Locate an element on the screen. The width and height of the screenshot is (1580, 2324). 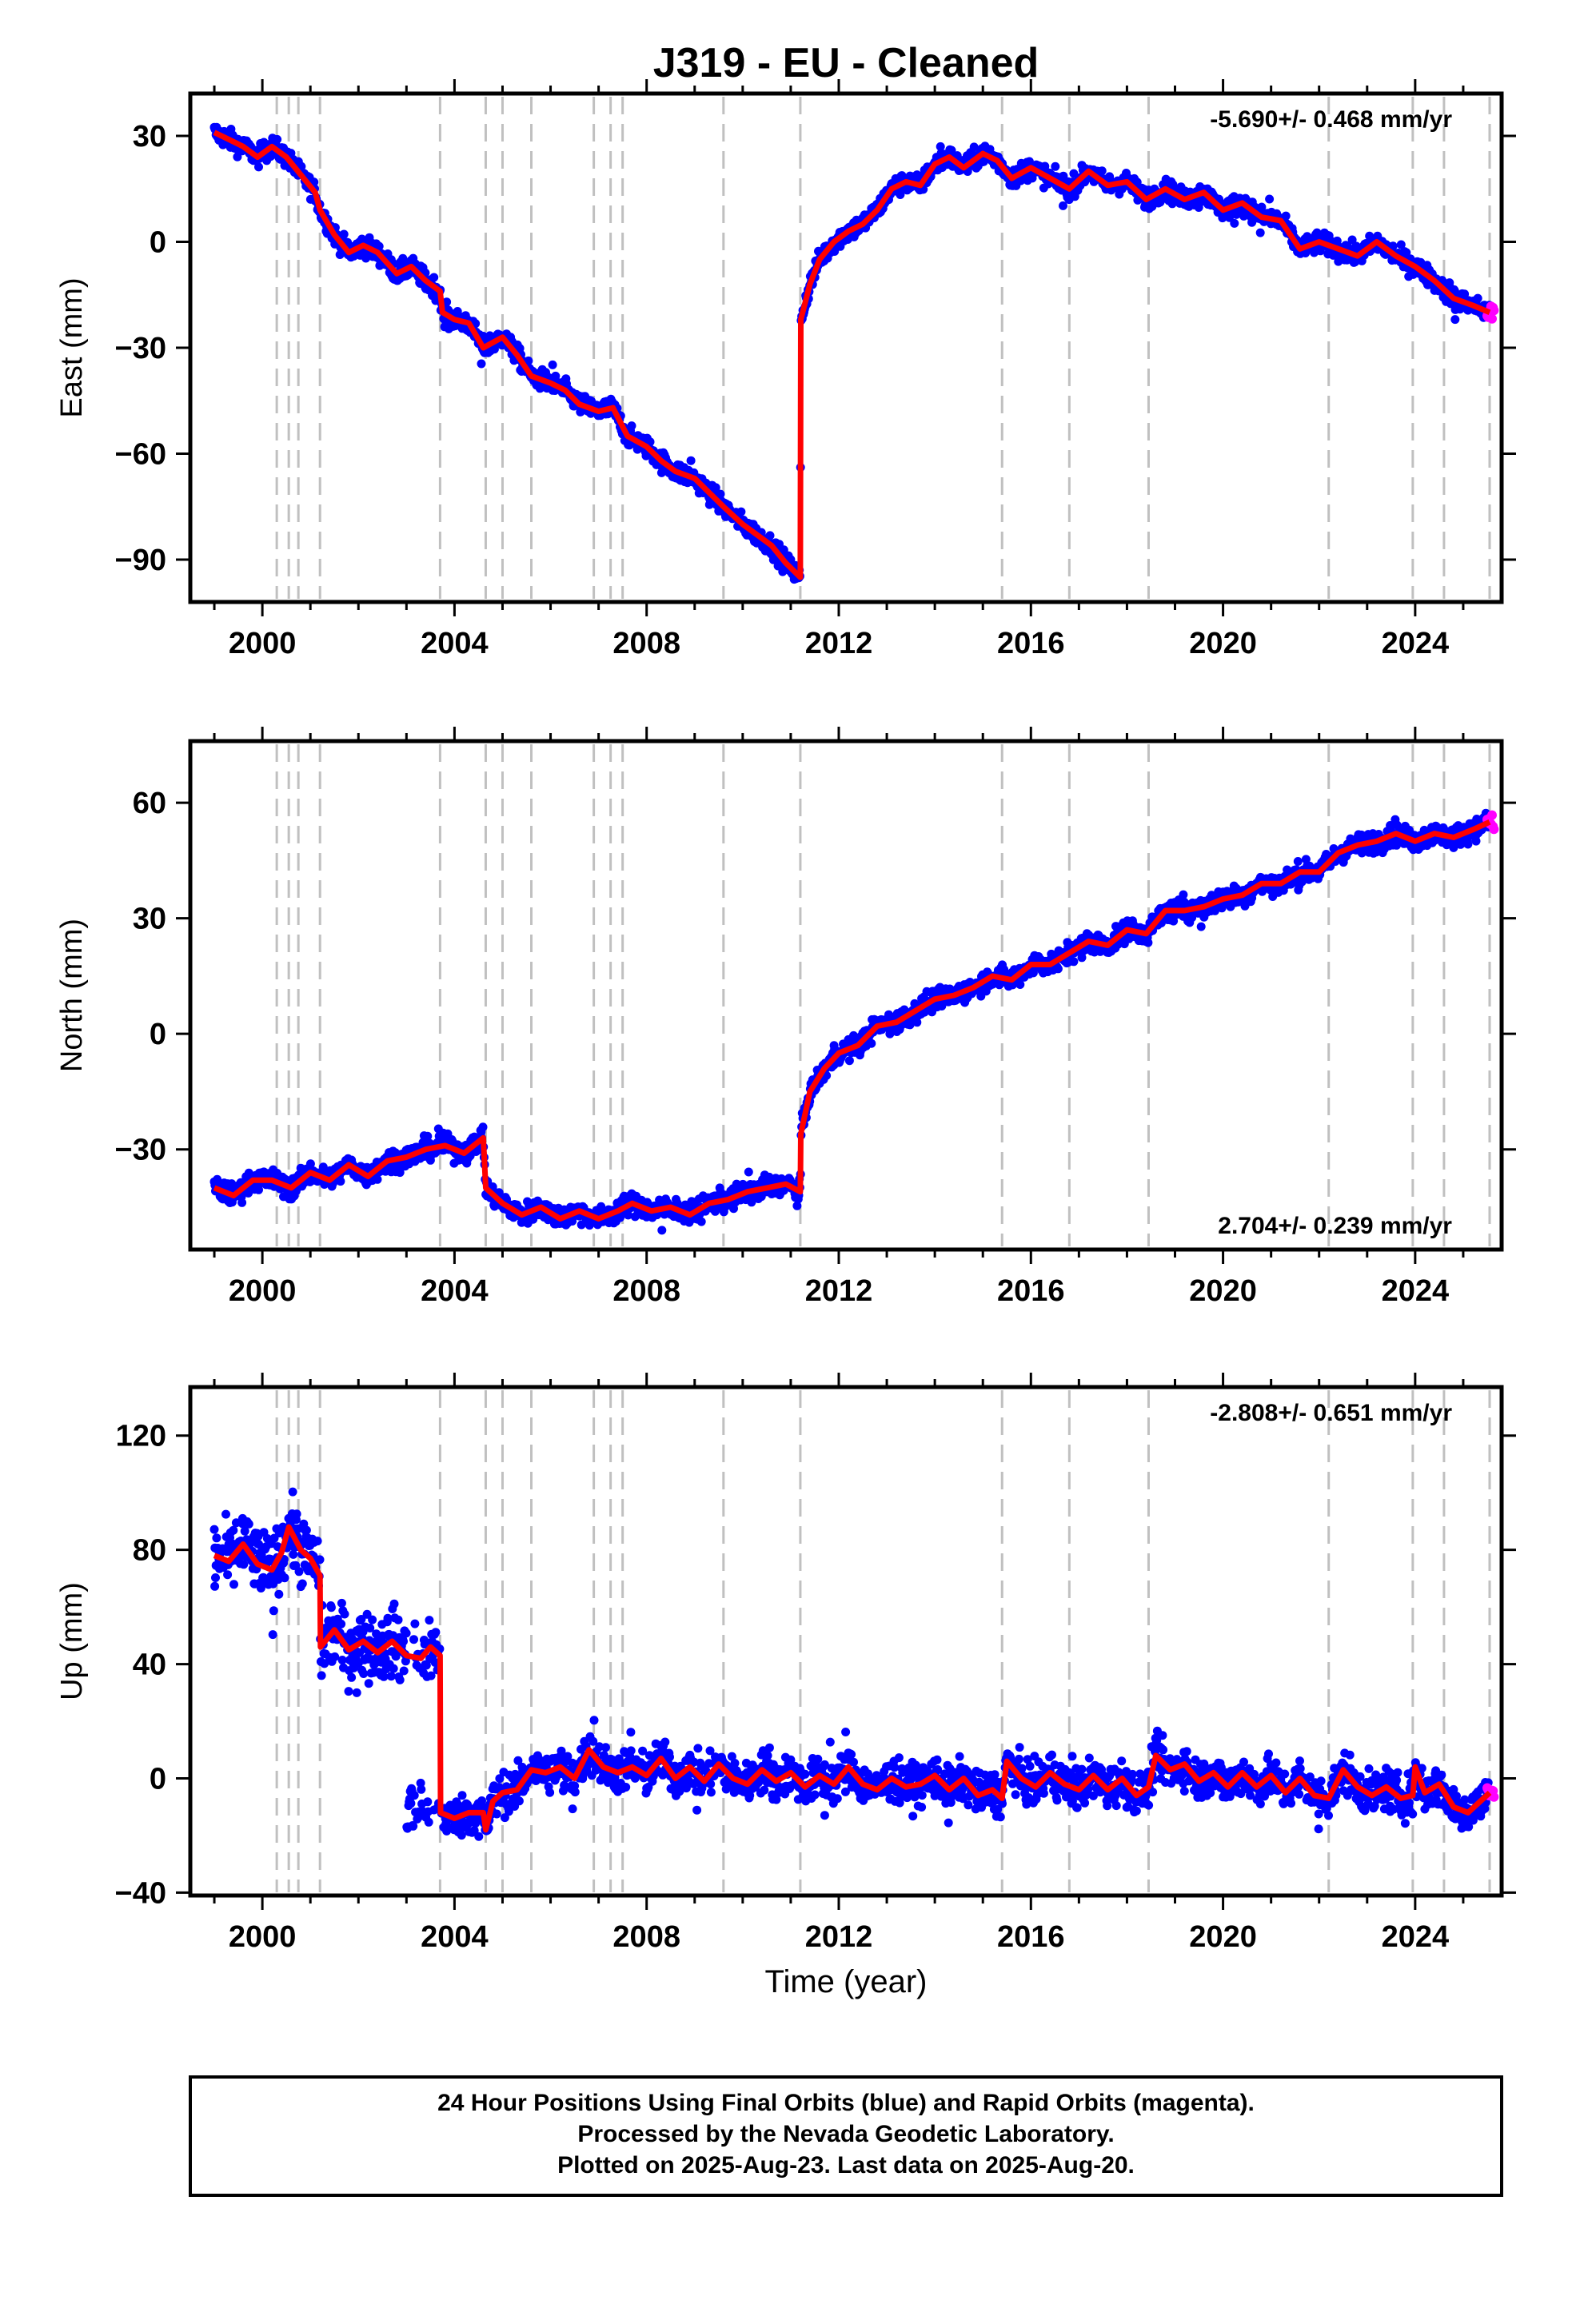
y-tick-label: −90 is located at coordinates (141, 561).